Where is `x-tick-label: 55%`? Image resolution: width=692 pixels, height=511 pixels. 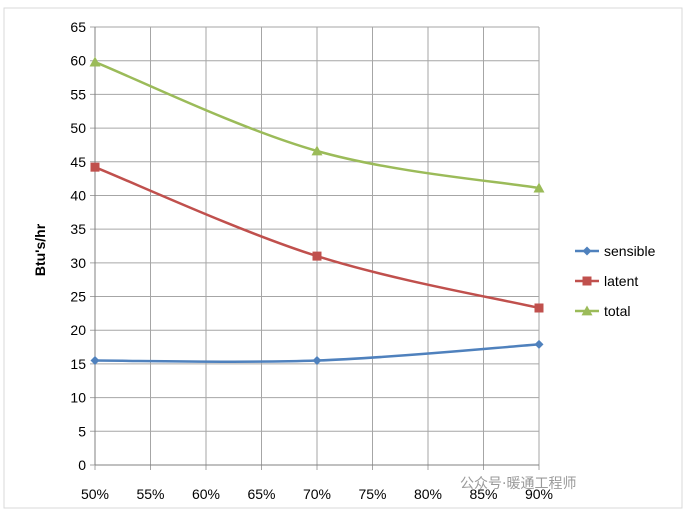
x-tick-label: 55% is located at coordinates (150, 494).